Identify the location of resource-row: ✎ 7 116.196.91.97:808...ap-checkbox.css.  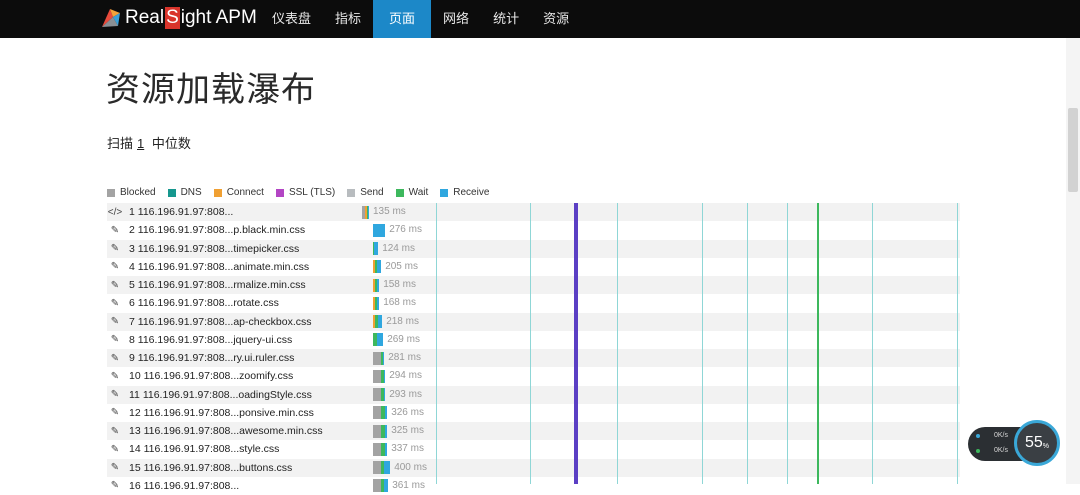
(533, 321).